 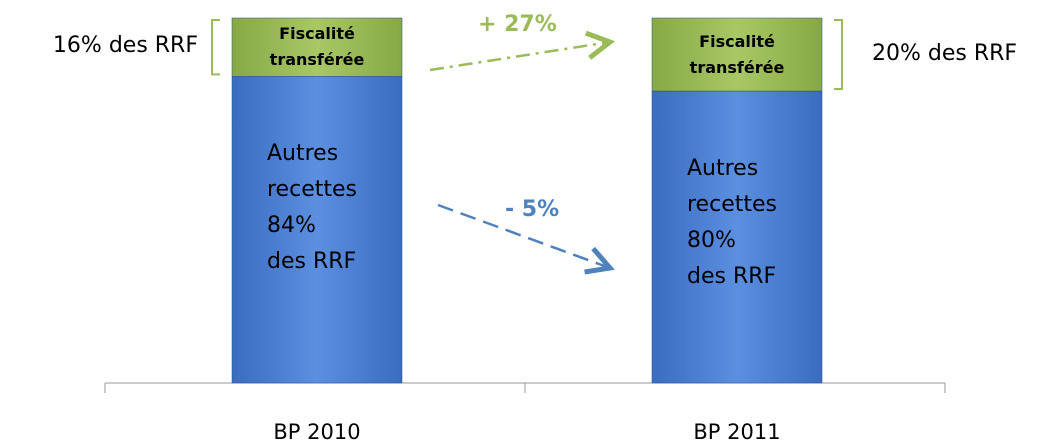 I want to click on annotation: + 27%, so click(x=517, y=24).